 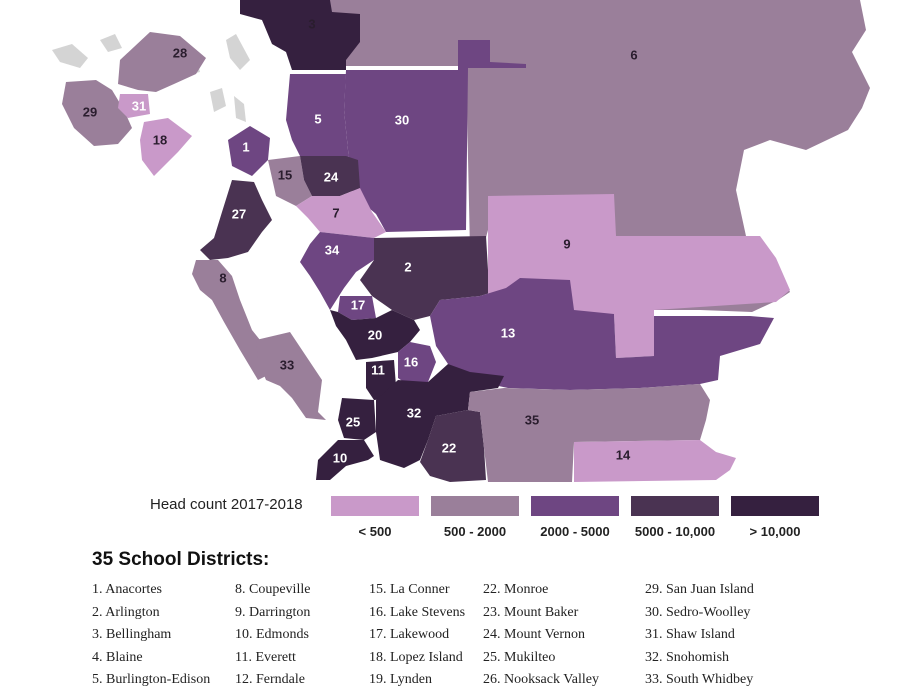 What do you see at coordinates (532, 419) in the screenshot?
I see `district-label-35: 35` at bounding box center [532, 419].